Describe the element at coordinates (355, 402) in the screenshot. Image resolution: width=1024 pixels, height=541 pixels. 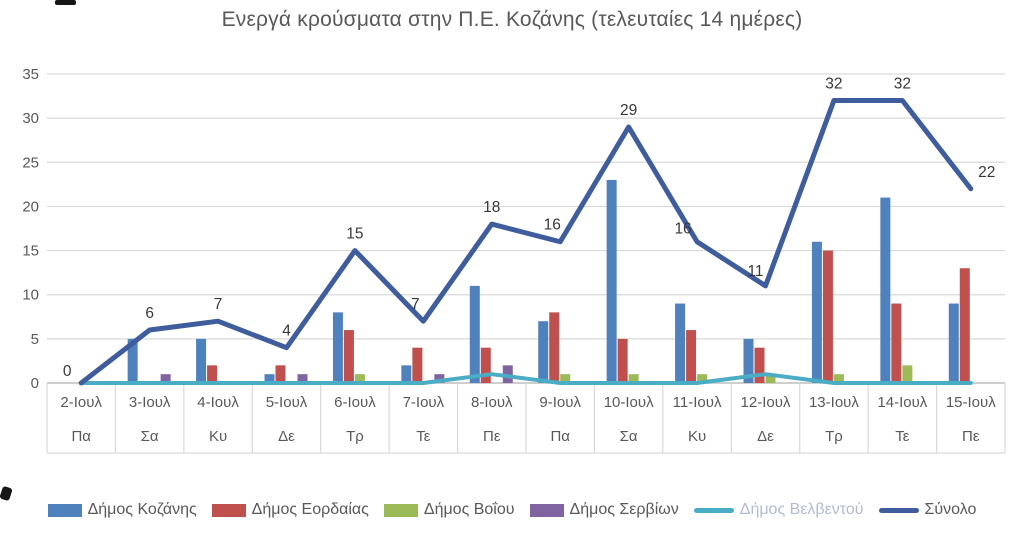
I see `x-axis-date-label: 6-Ιουλ` at that location.